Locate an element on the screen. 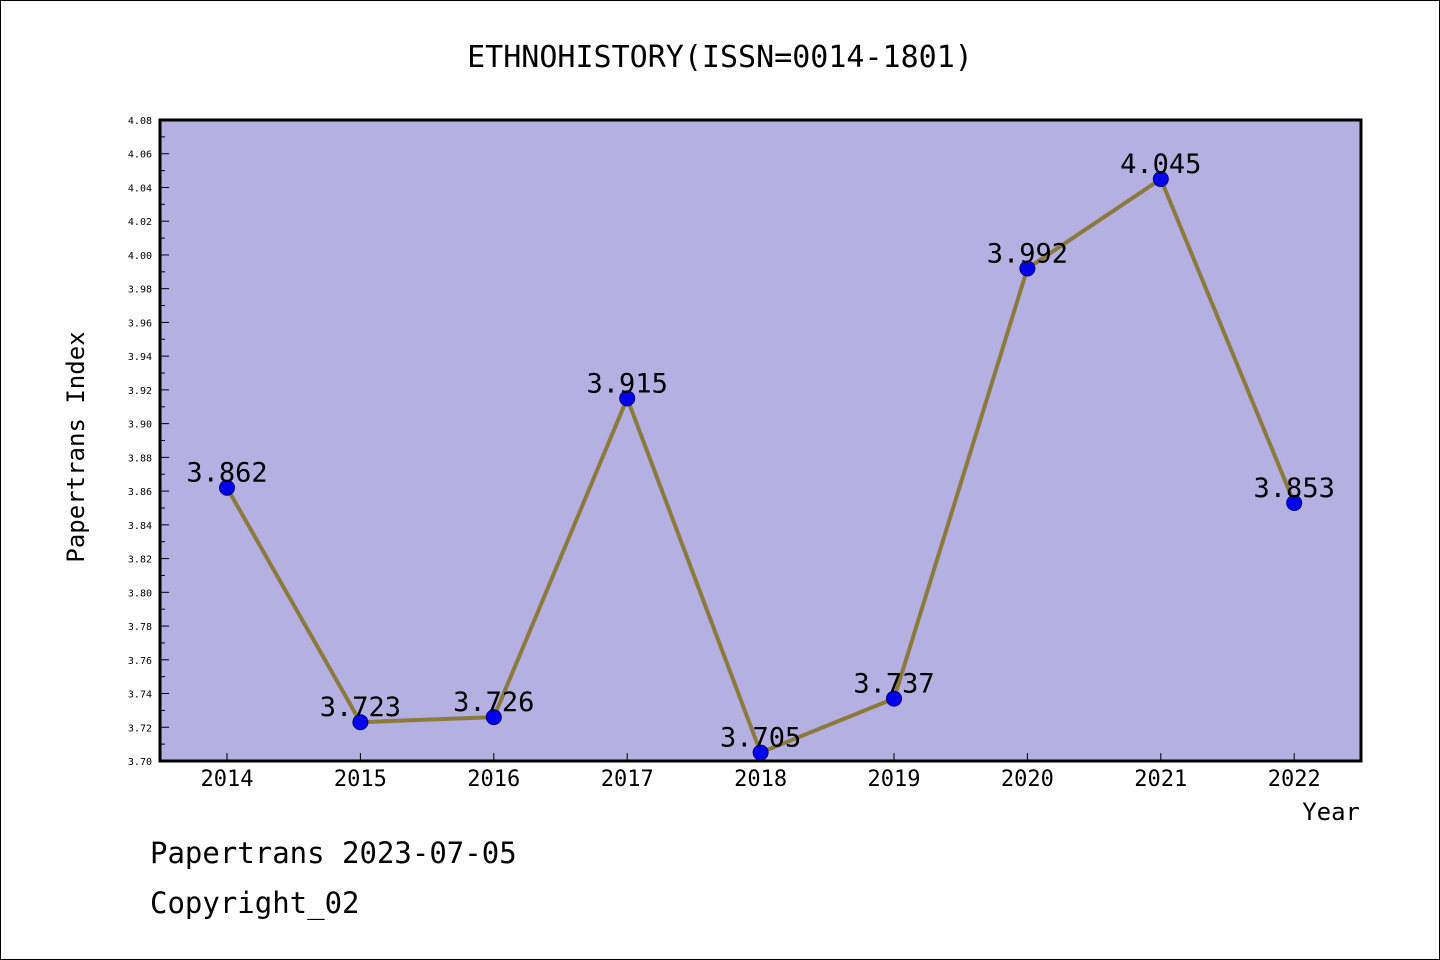  data-label: 3.705 is located at coordinates (760, 738).